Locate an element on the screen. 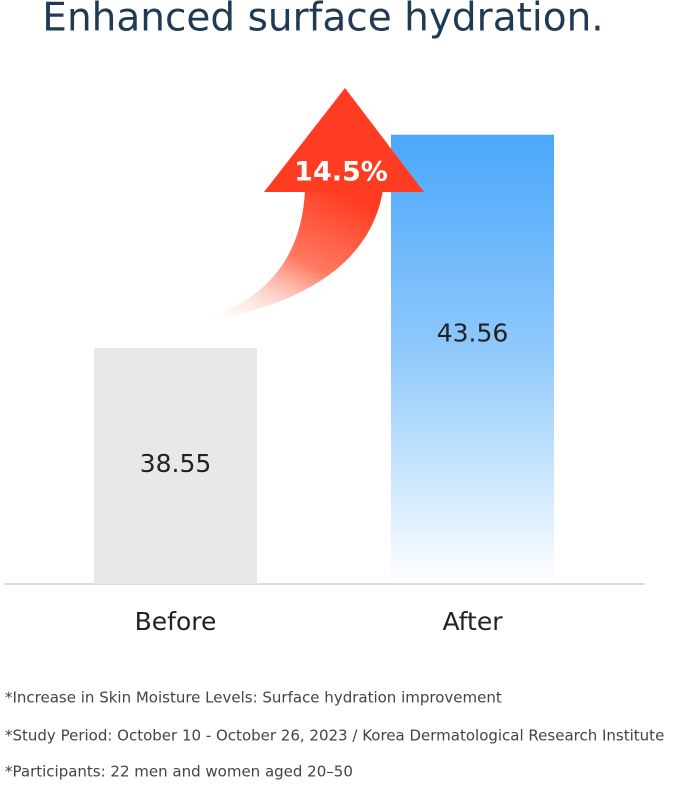 The image size is (679, 785). value-label: 43.56 is located at coordinates (473, 333).